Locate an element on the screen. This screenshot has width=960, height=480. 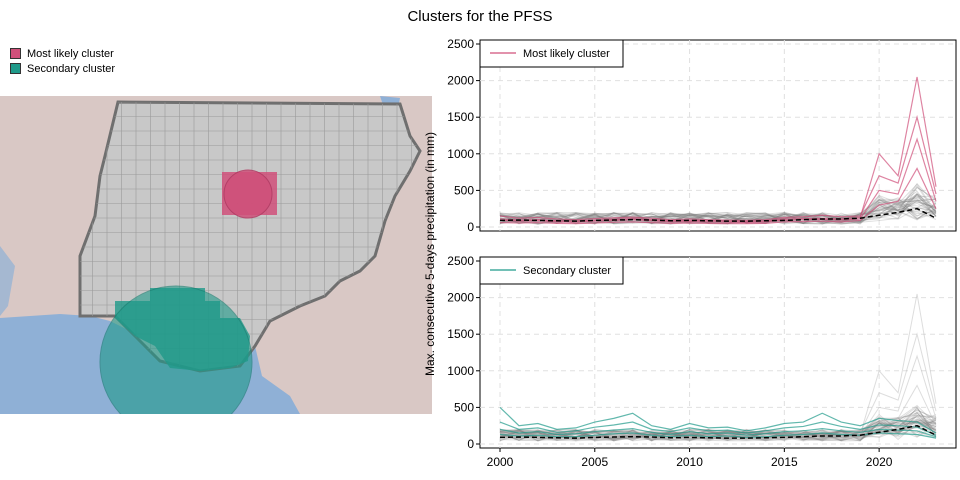
top-y-tick-label: 2000 is located at coordinates (460, 81).